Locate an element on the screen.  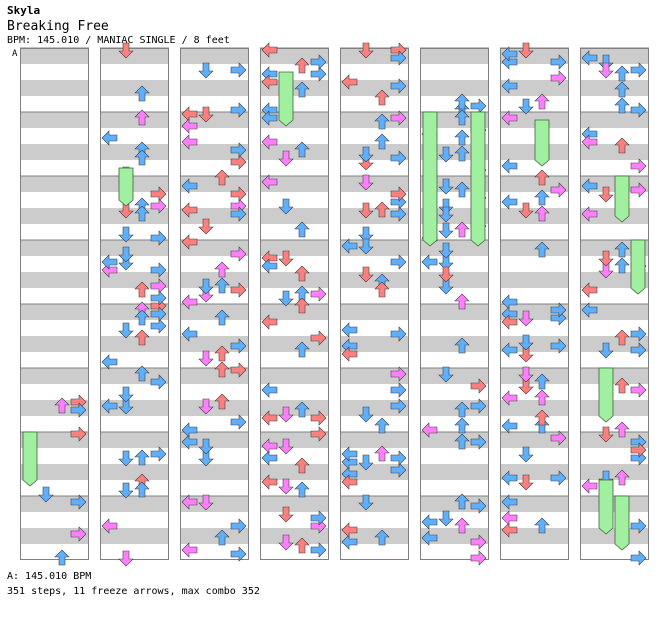
bpm-marker: A is located at coordinates (15, 54).